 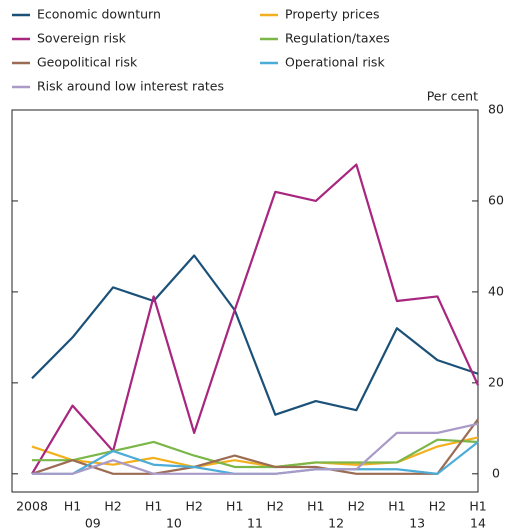 What do you see at coordinates (99, 14) in the screenshot?
I see `legend-label: Economic downturn` at bounding box center [99, 14].